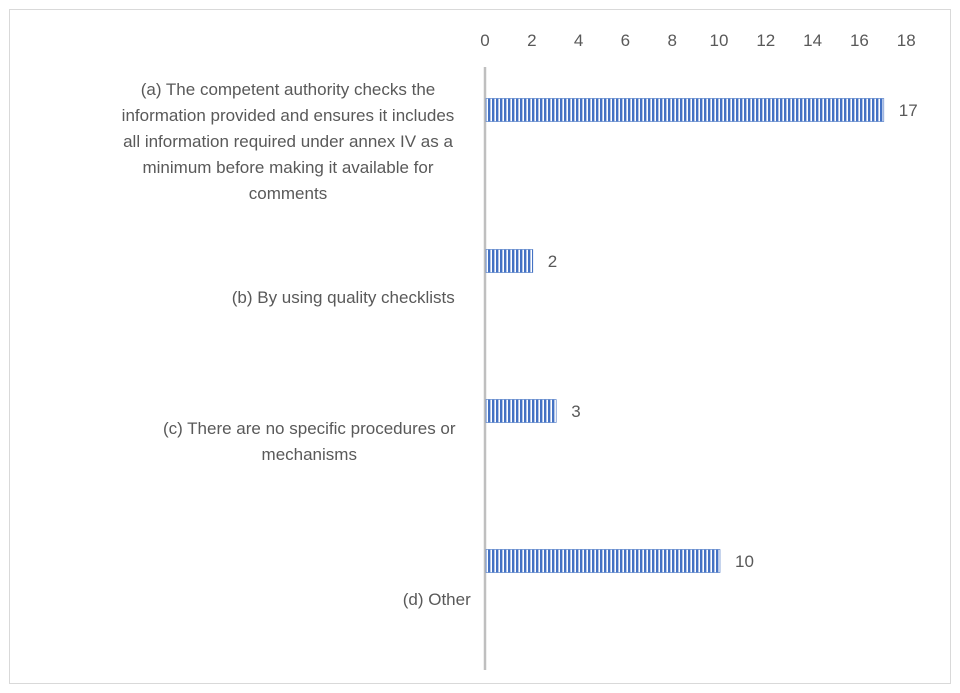  What do you see at coordinates (719, 40) in the screenshot?
I see `x-tick-label: 10` at bounding box center [719, 40].